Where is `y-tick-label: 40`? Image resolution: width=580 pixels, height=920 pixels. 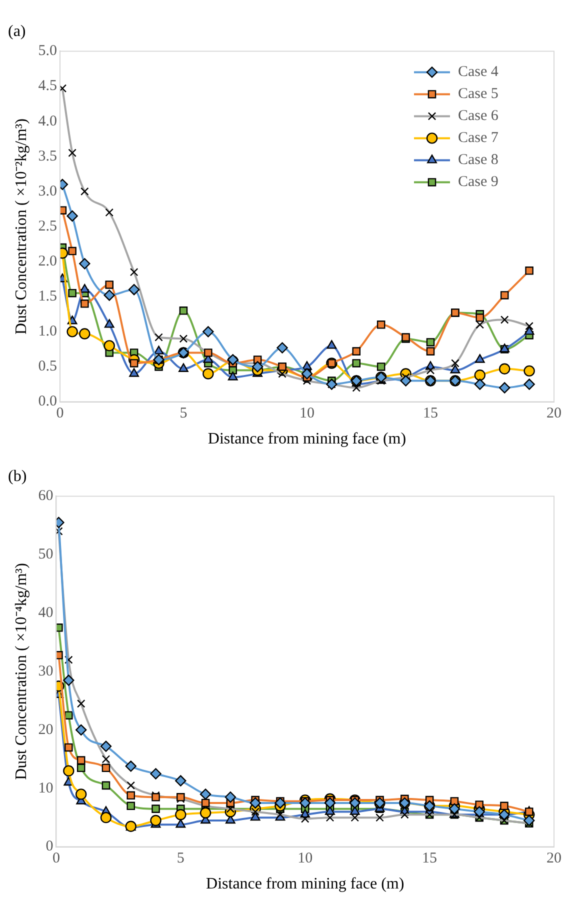
y-tick-label: 40 is located at coordinates (46, 613).